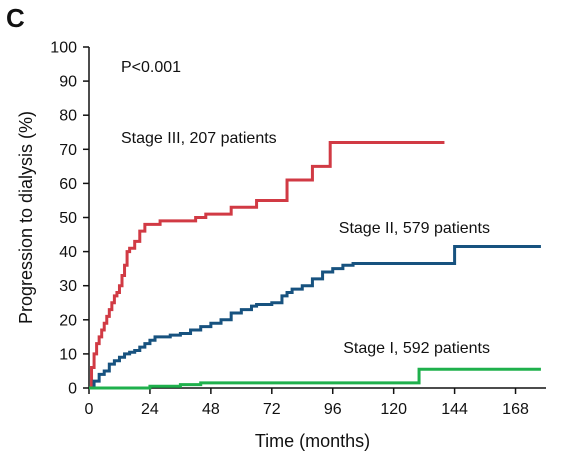 This screenshot has height=464, width=574. I want to click on x-tick-label: 168, so click(515, 409).